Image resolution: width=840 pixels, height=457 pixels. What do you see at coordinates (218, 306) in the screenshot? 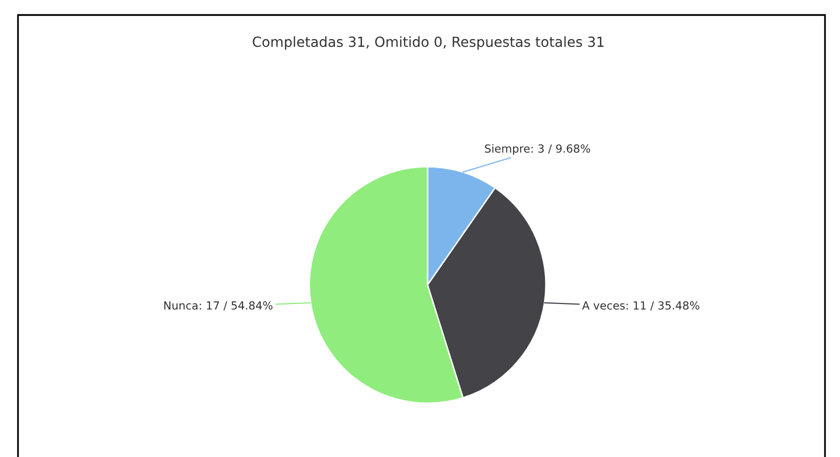
I see `slice-label: Nunca: 17 / 54.84%` at bounding box center [218, 306].